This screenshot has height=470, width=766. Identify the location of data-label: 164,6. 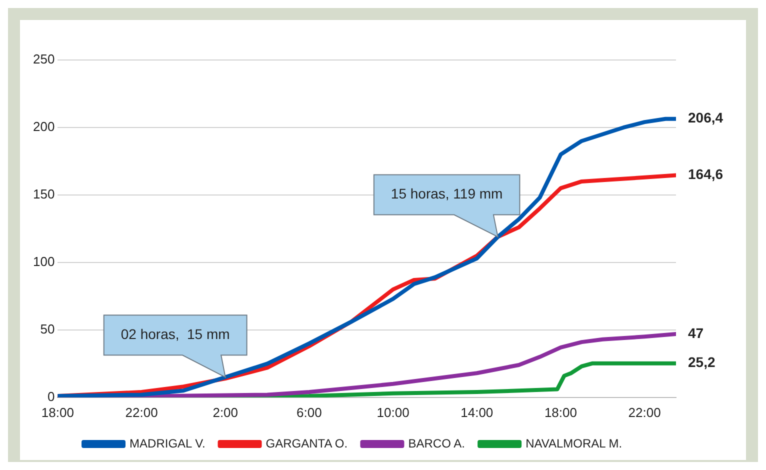
(706, 174).